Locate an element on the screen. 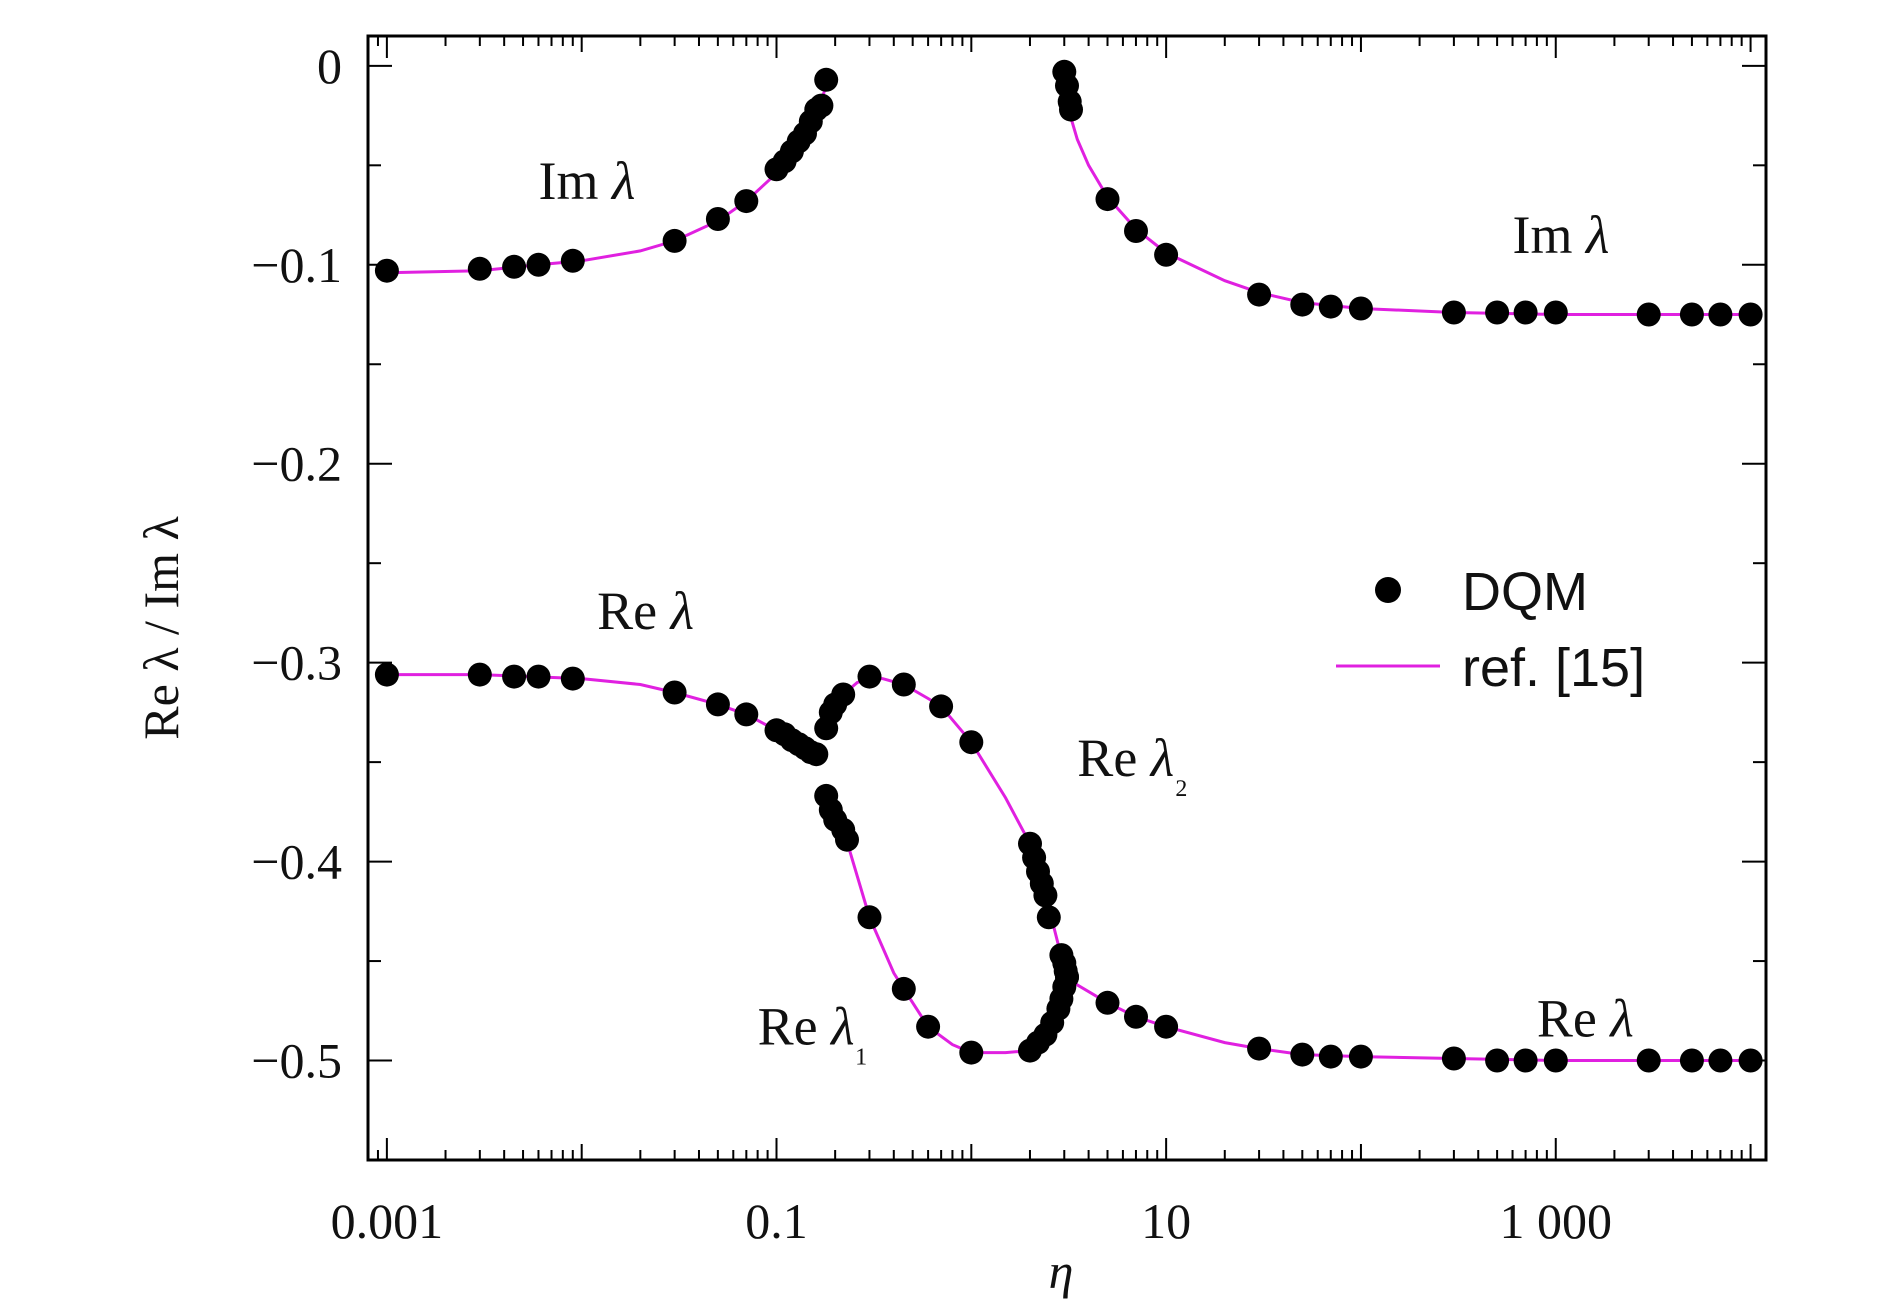  y-tick-label: −0.3 is located at coordinates (296, 663).